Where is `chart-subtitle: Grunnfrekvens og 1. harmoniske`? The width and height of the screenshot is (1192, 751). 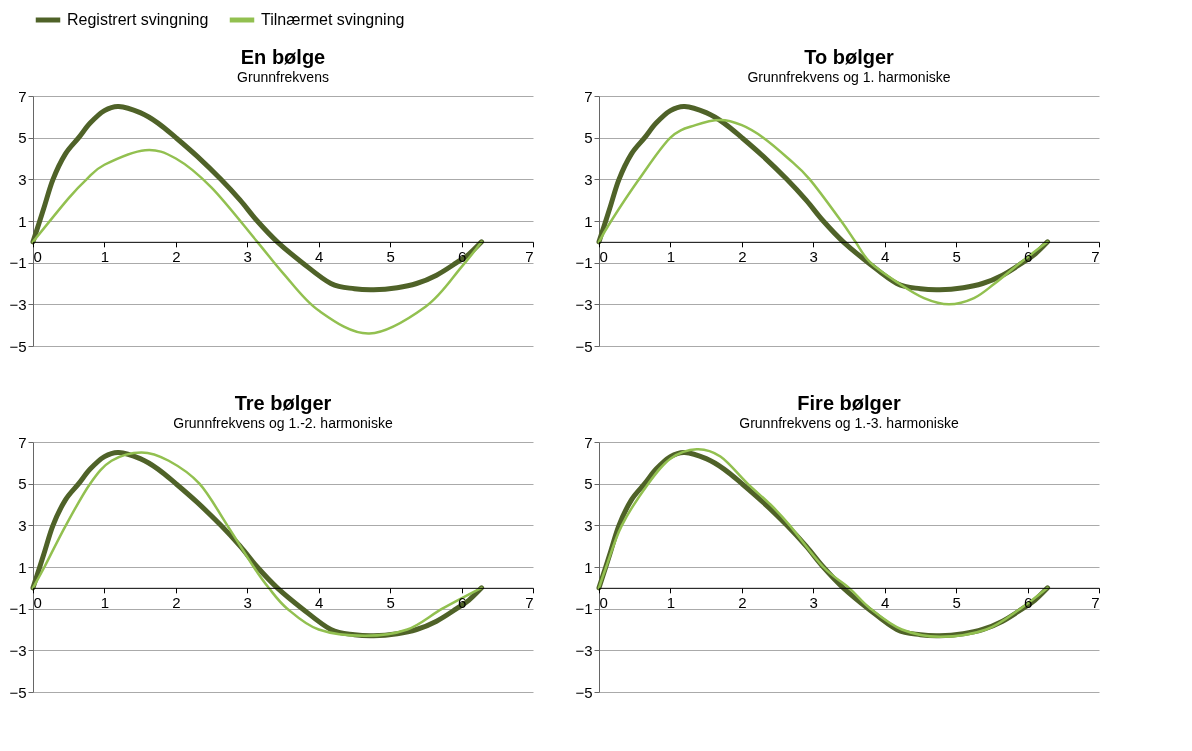 chart-subtitle: Grunnfrekvens og 1. harmoniske is located at coordinates (849, 77).